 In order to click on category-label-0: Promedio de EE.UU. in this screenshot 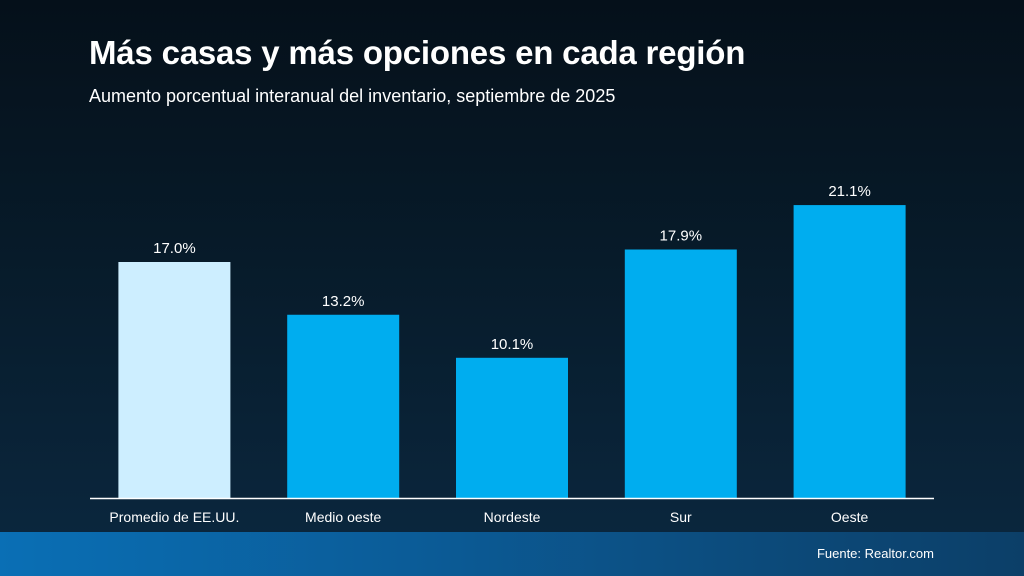, I will do `click(174, 517)`.